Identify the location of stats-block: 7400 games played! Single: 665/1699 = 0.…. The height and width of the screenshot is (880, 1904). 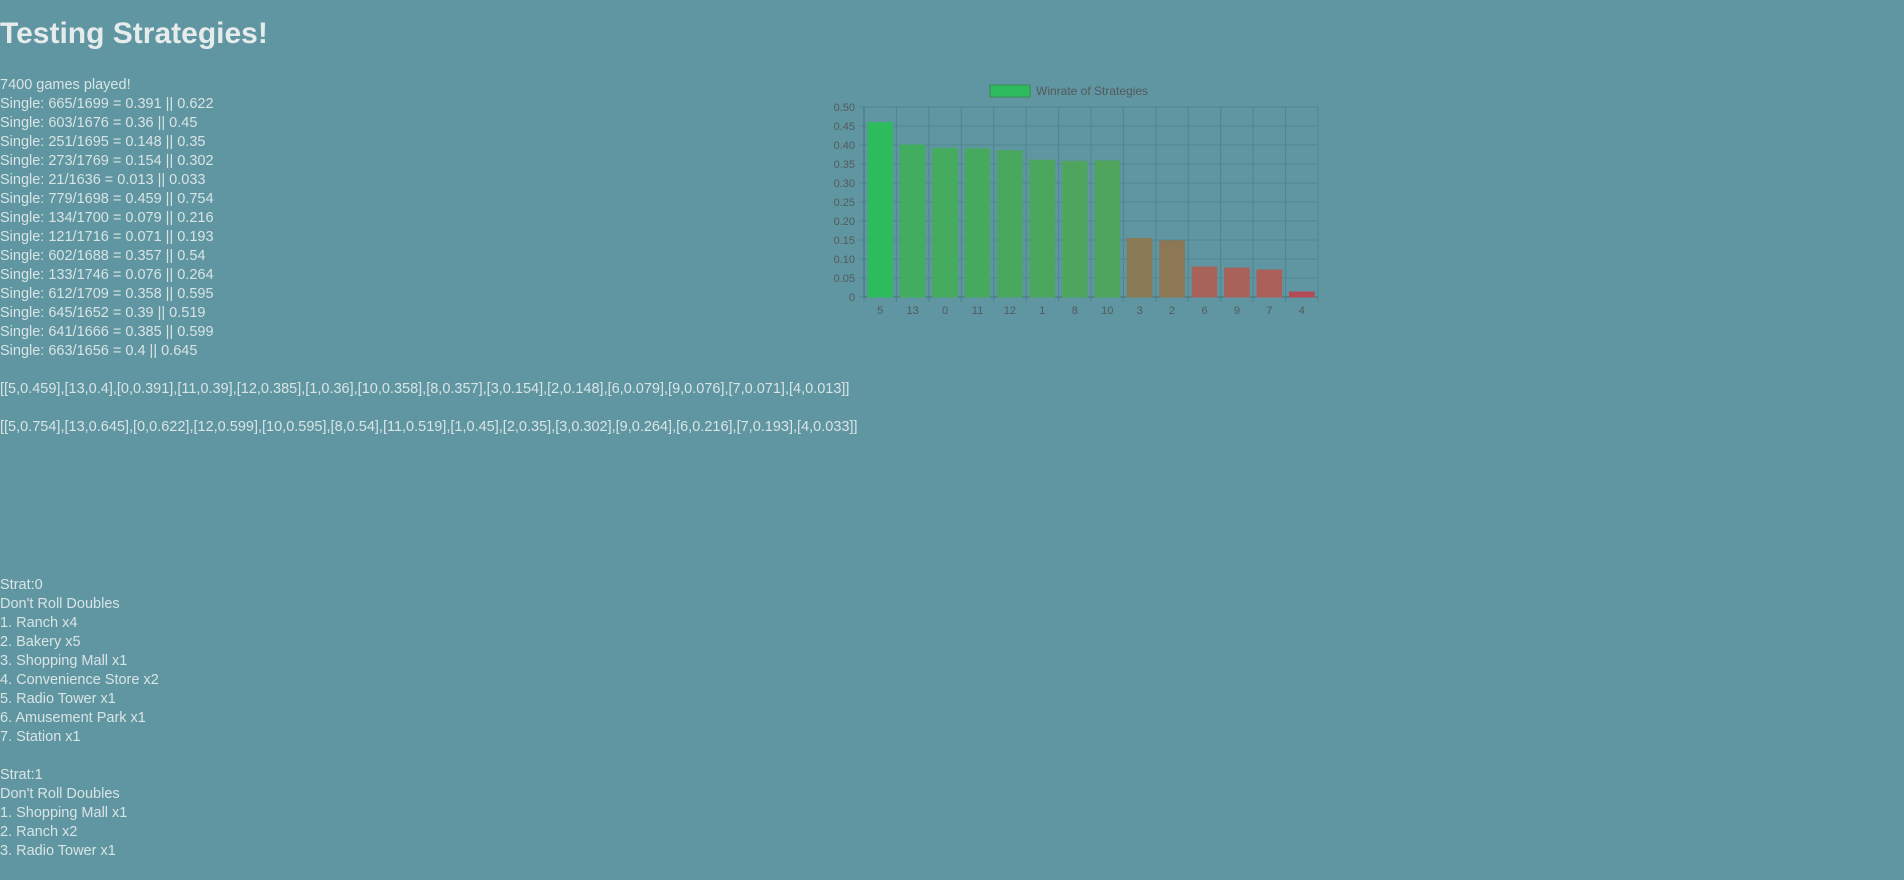
(107, 218).